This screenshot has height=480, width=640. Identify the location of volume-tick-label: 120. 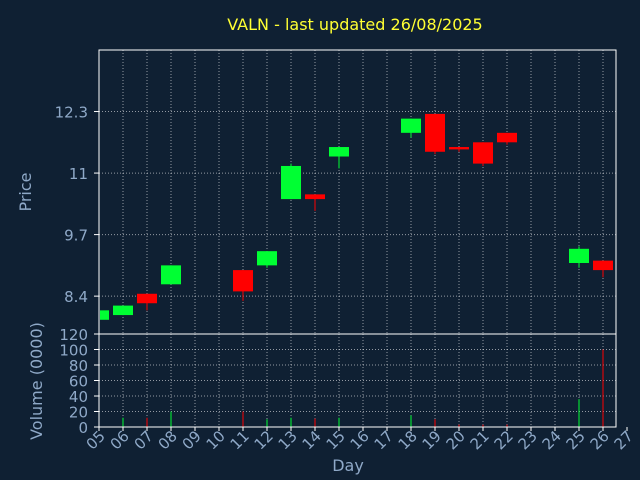
(73, 335).